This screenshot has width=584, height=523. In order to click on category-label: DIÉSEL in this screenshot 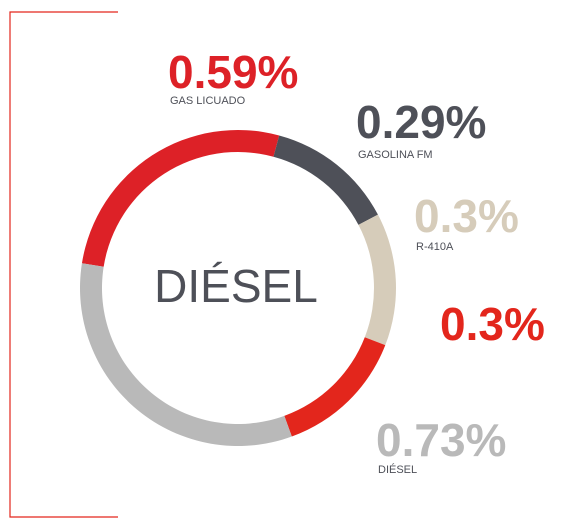, I will do `click(397, 469)`.